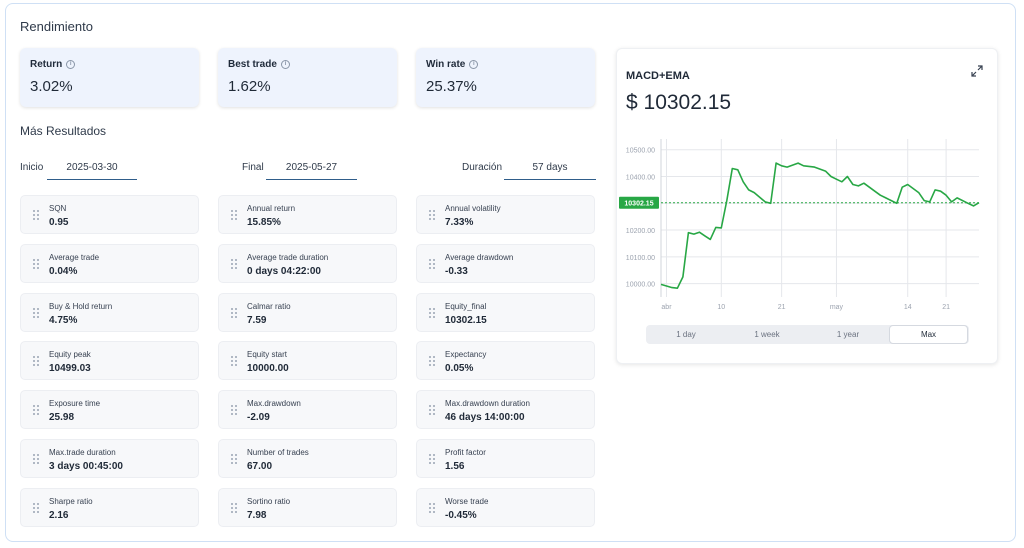  I want to click on duration-field: Duración 57 days, so click(529, 169).